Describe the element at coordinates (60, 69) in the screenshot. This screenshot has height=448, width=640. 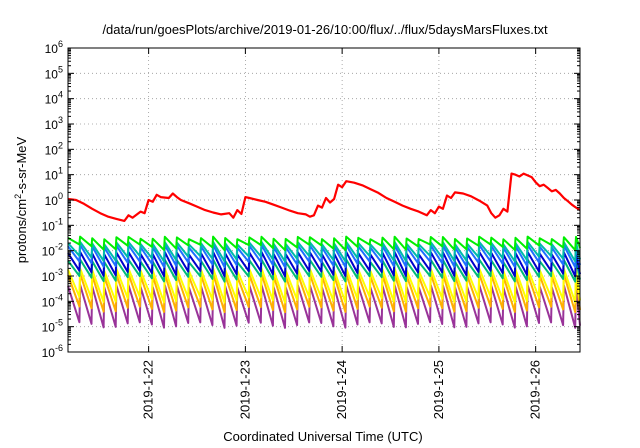
I see `y-tick-label-exp: 5` at that location.